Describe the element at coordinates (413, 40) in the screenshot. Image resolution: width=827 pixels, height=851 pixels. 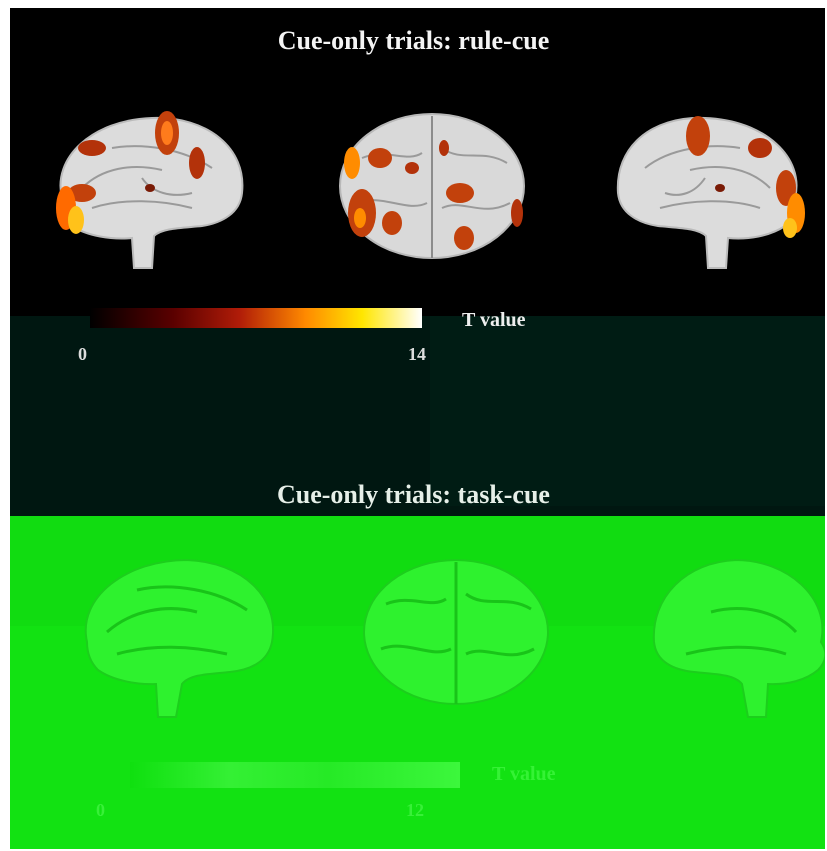
I see `page-title-rule-cue: Cue-only trials: rule-cue` at that location.